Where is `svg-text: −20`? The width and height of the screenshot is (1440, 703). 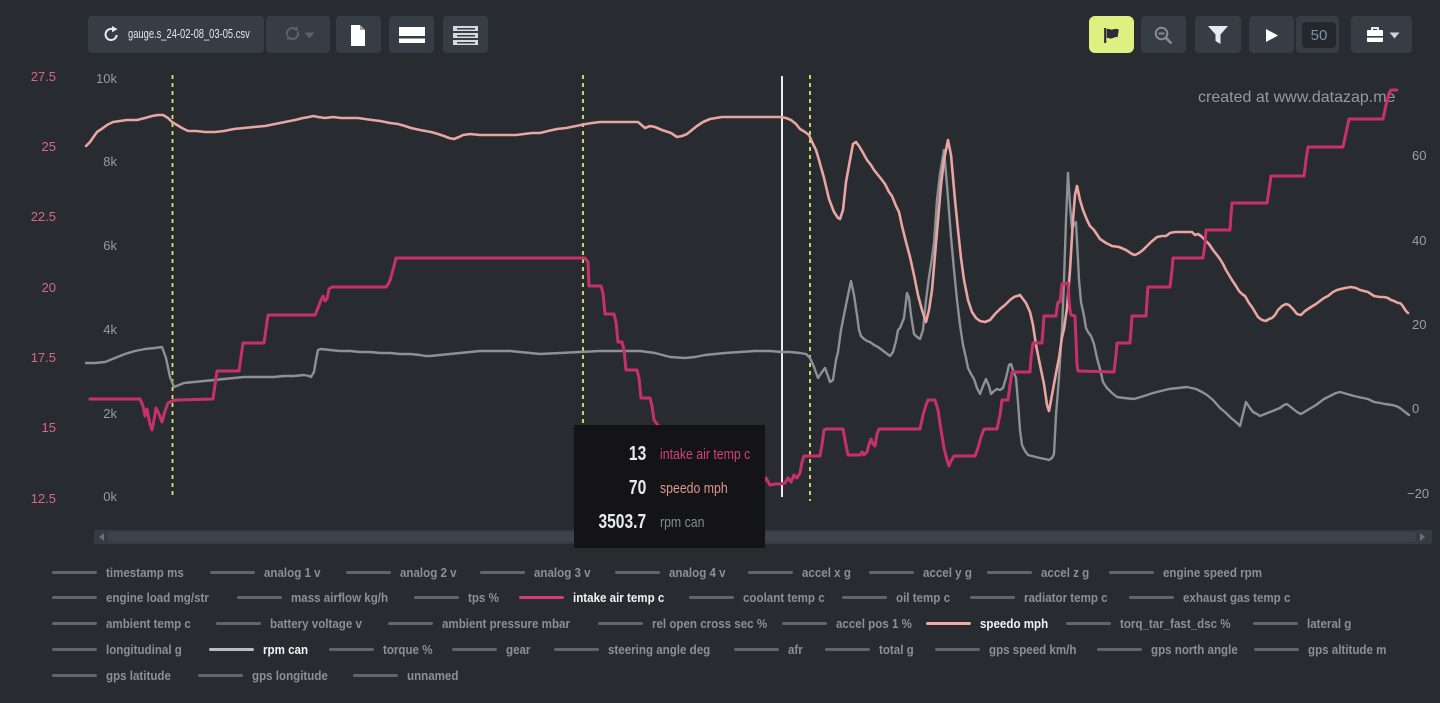
svg-text: −20 is located at coordinates (1418, 493).